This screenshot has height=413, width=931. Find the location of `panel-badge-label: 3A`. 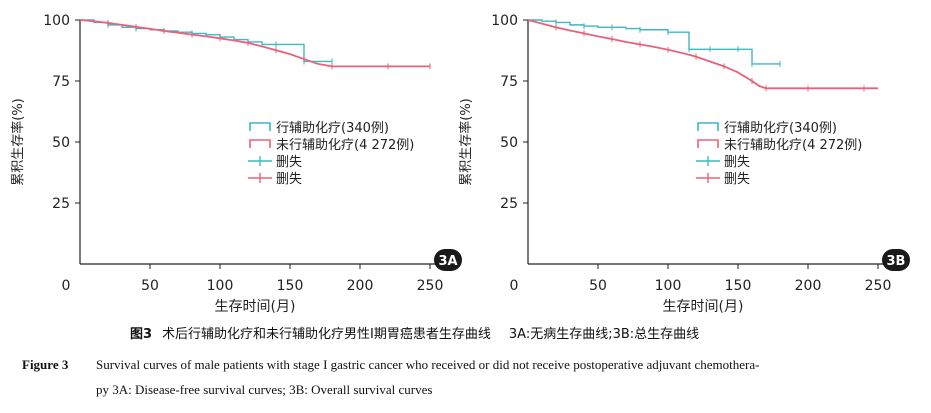

panel-badge-label: 3A is located at coordinates (447, 261).